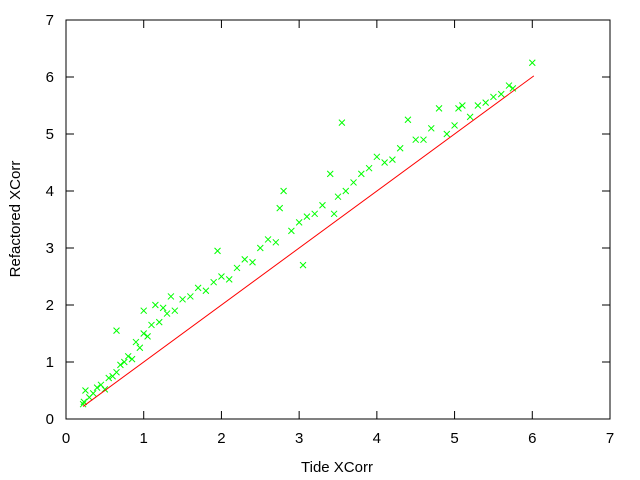 This screenshot has width=640, height=480. I want to click on y-tick-label: 4, so click(50, 191).